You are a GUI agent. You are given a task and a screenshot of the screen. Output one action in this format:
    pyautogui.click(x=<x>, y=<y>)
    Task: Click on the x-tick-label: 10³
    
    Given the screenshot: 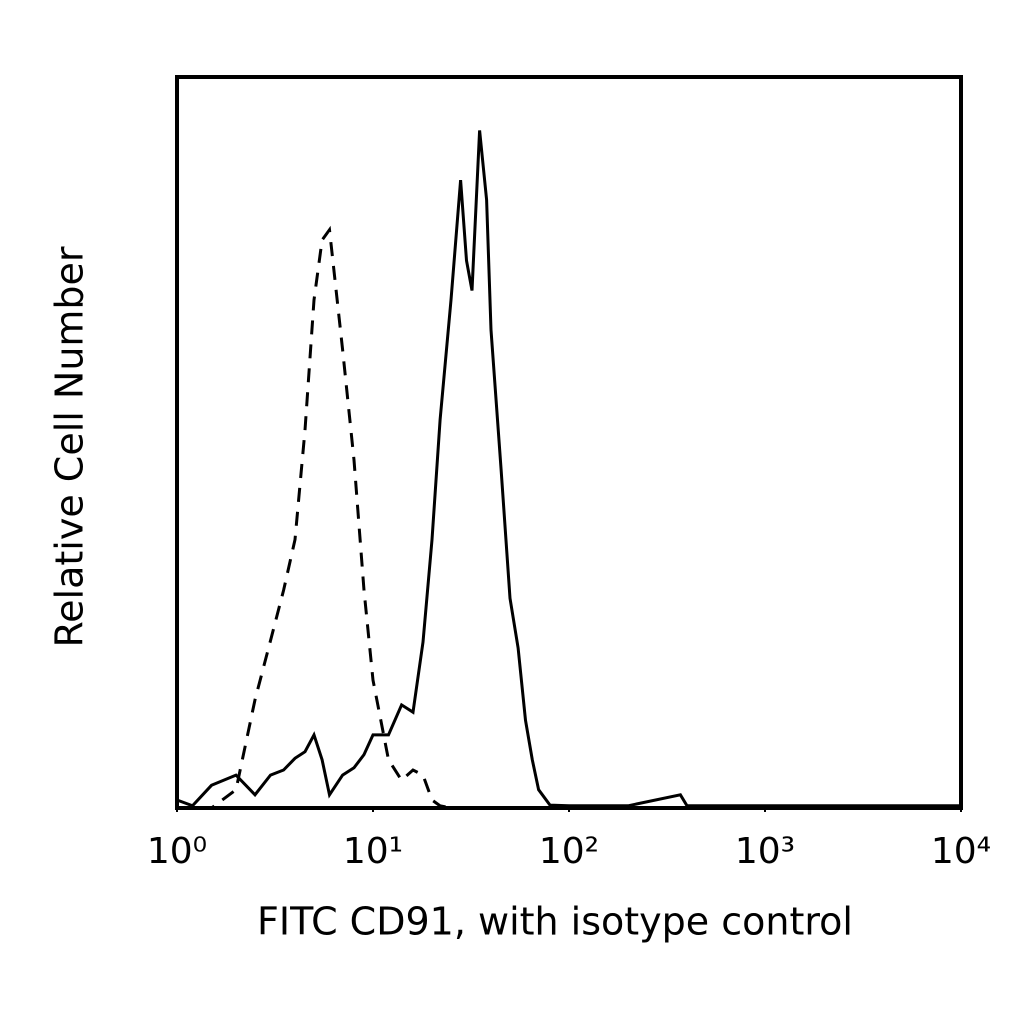 What is the action you would take?
    pyautogui.click(x=765, y=851)
    